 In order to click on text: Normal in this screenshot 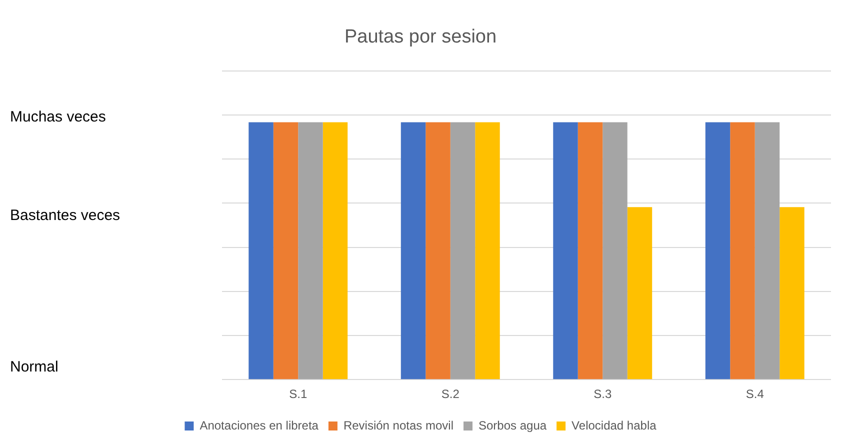, I will do `click(34, 367)`.